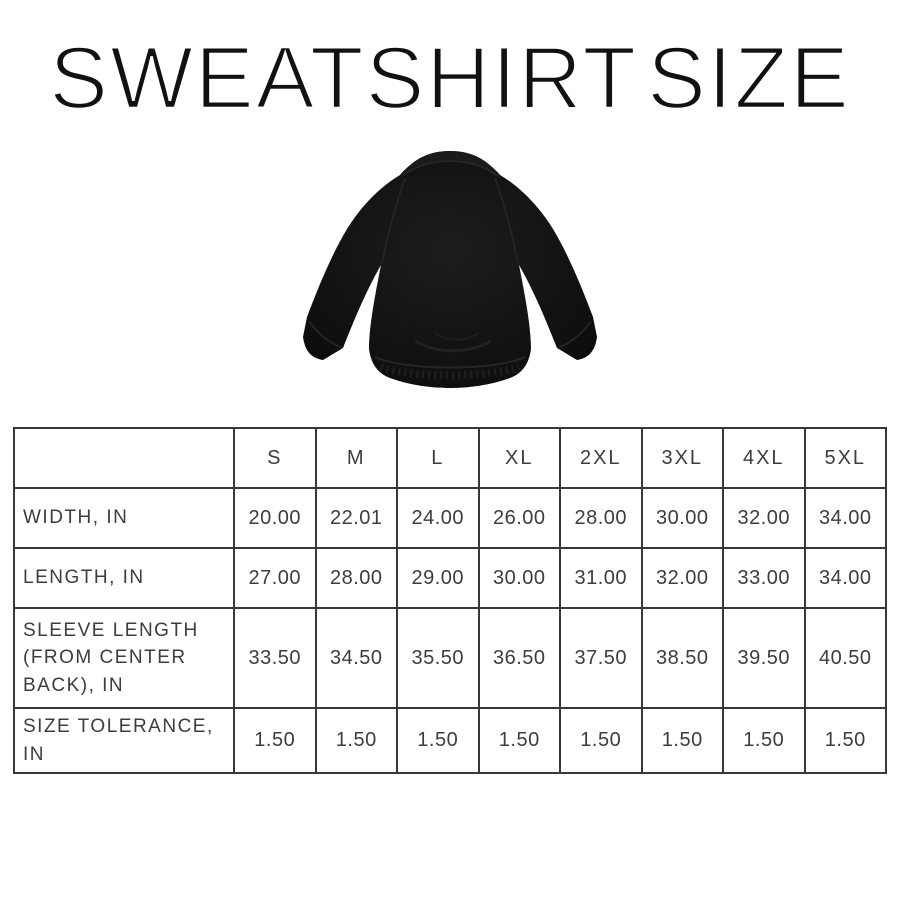 The image size is (900, 900). What do you see at coordinates (450, 362) in the screenshot?
I see `sweatshirt-hem-seam` at bounding box center [450, 362].